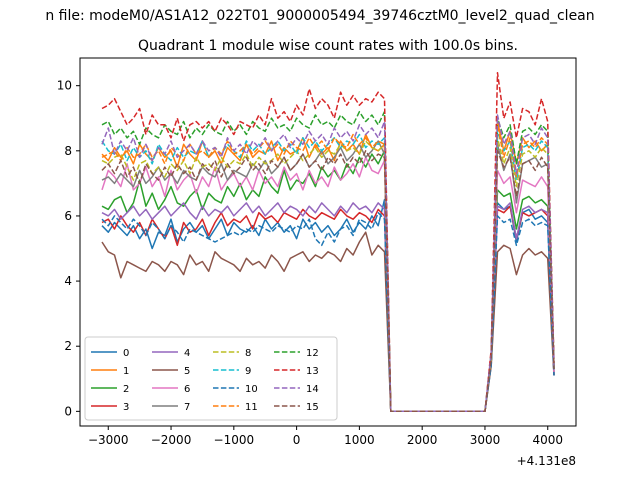 This screenshot has height=480, width=640. What do you see at coordinates (546, 461) in the screenshot?
I see `x-offset-label: +4.131e8` at bounding box center [546, 461].